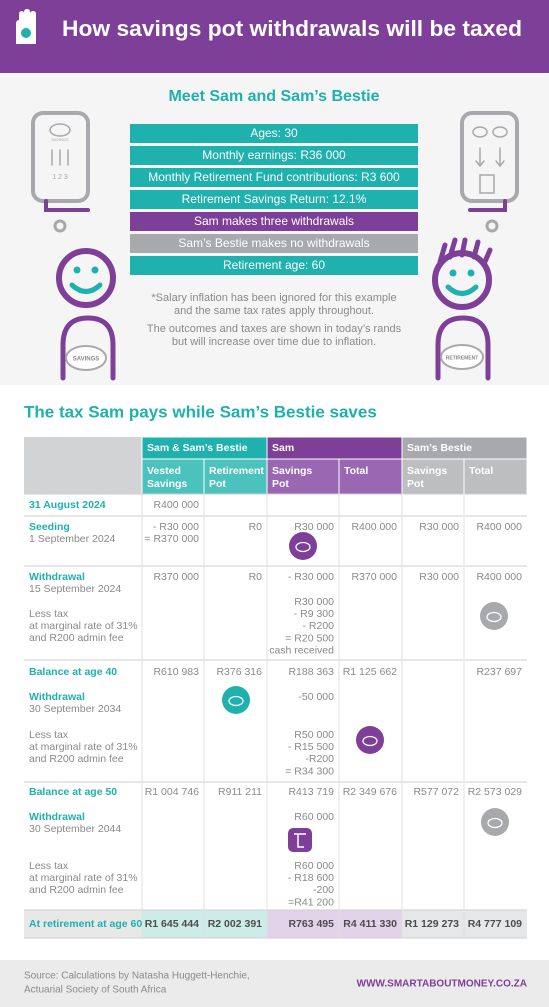 The width and height of the screenshot is (549, 1007). What do you see at coordinates (309, 638) in the screenshot?
I see `cell-value: = R20 500` at bounding box center [309, 638].